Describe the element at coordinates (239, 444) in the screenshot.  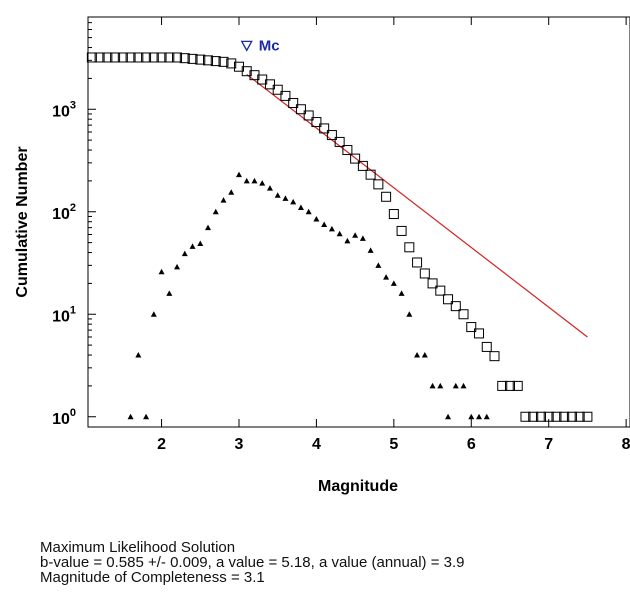
I see `x-tick-label: 3` at that location.